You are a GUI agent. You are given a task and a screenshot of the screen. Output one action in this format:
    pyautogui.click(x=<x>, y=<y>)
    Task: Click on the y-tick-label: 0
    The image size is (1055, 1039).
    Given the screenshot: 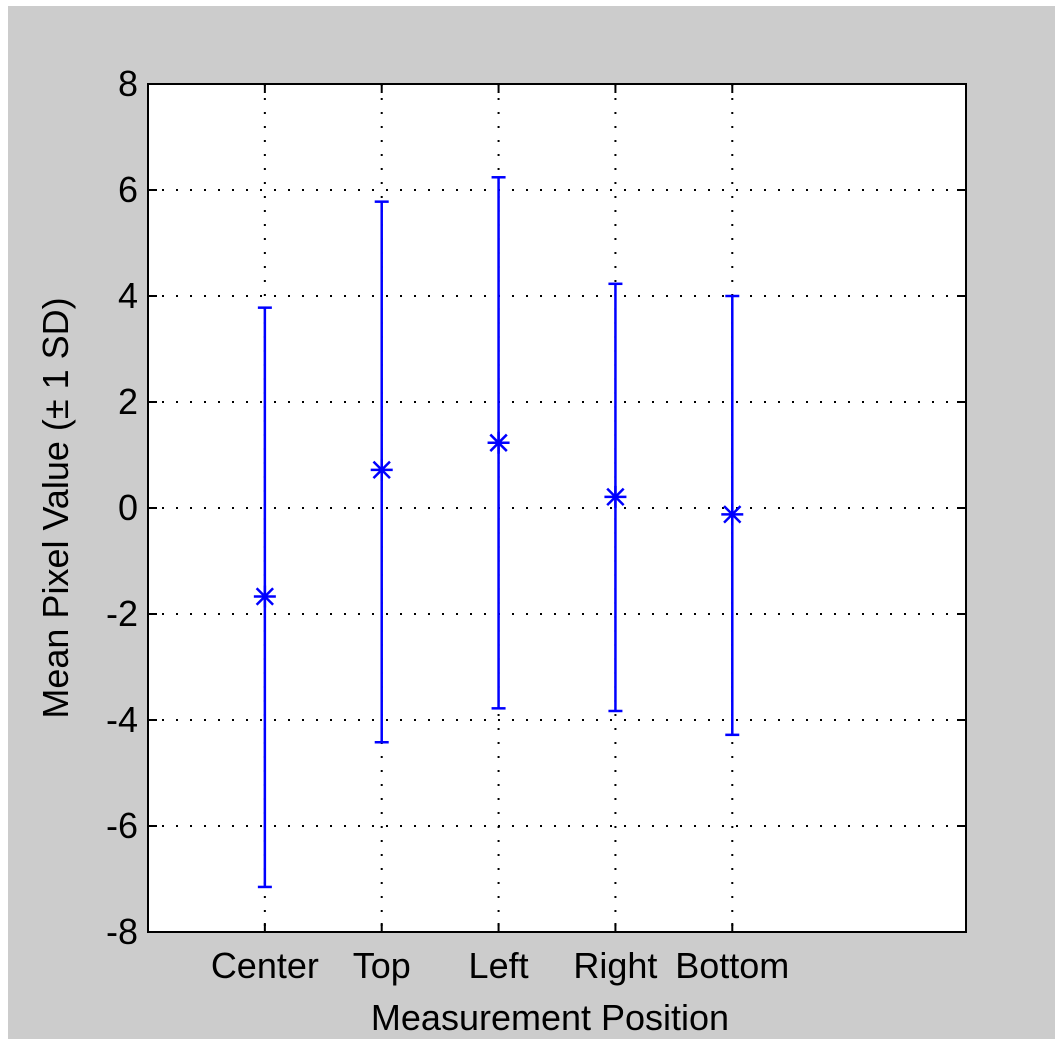 What is the action you would take?
    pyautogui.click(x=128, y=507)
    